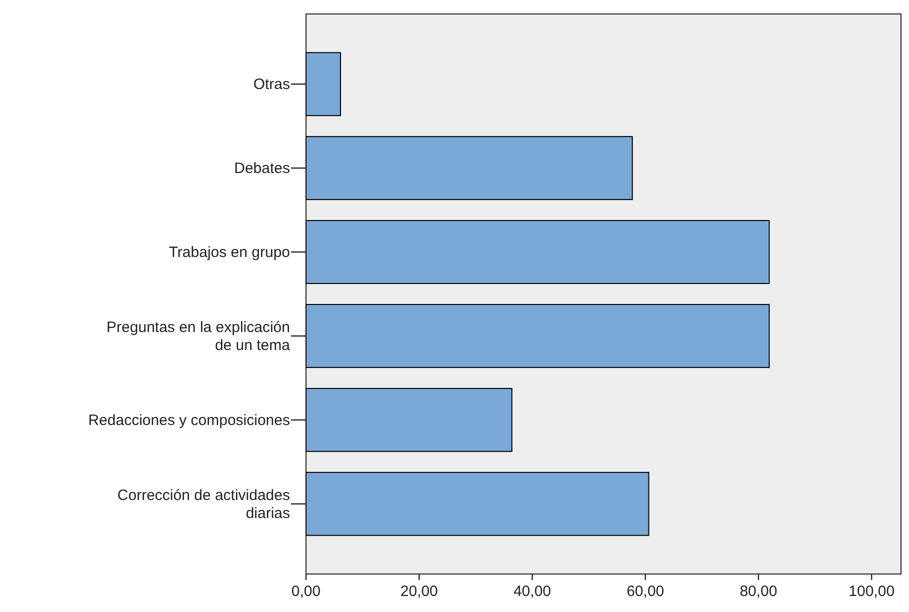 This screenshot has height=612, width=909. What do you see at coordinates (645, 591) in the screenshot?
I see `x-tick-label: 60,00` at bounding box center [645, 591].